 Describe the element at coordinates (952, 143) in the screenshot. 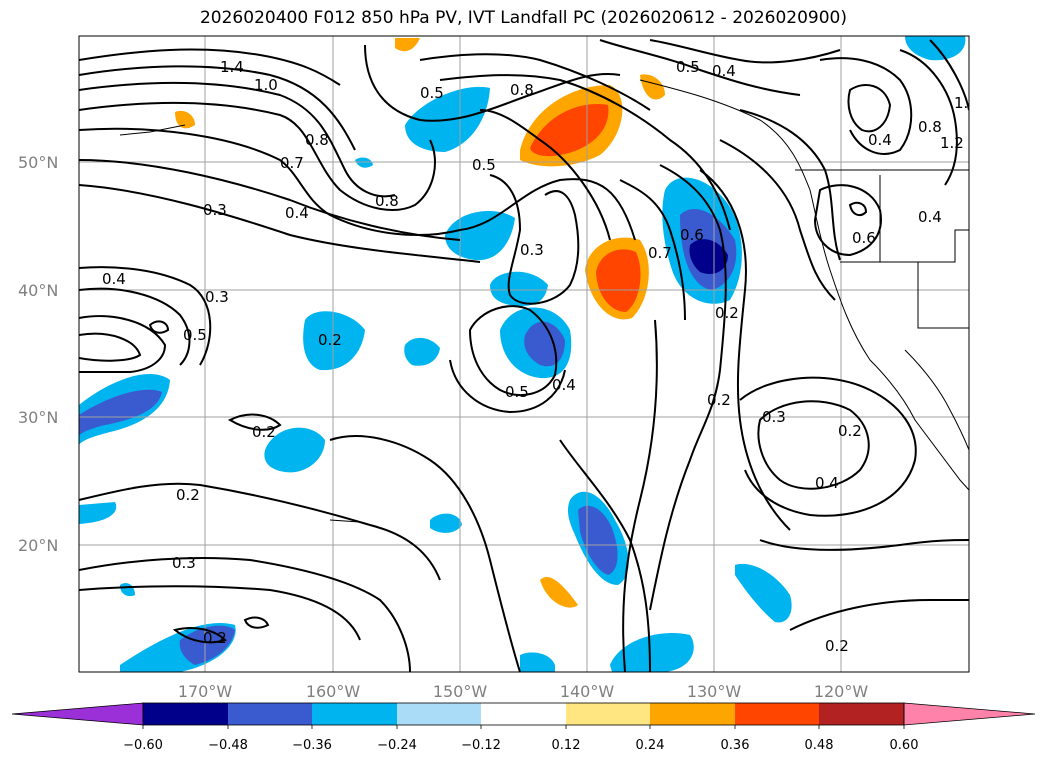

I see `contour-label: 1.2` at that location.